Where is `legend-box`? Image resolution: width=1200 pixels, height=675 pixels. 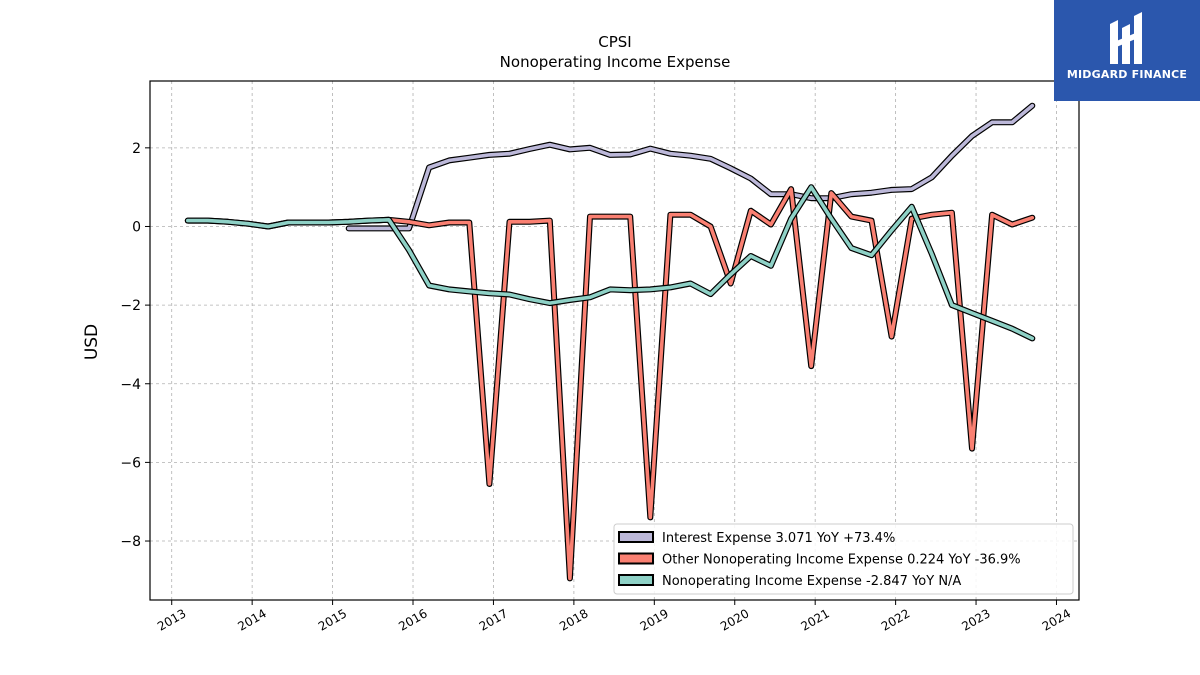 legend-box is located at coordinates (843, 559).